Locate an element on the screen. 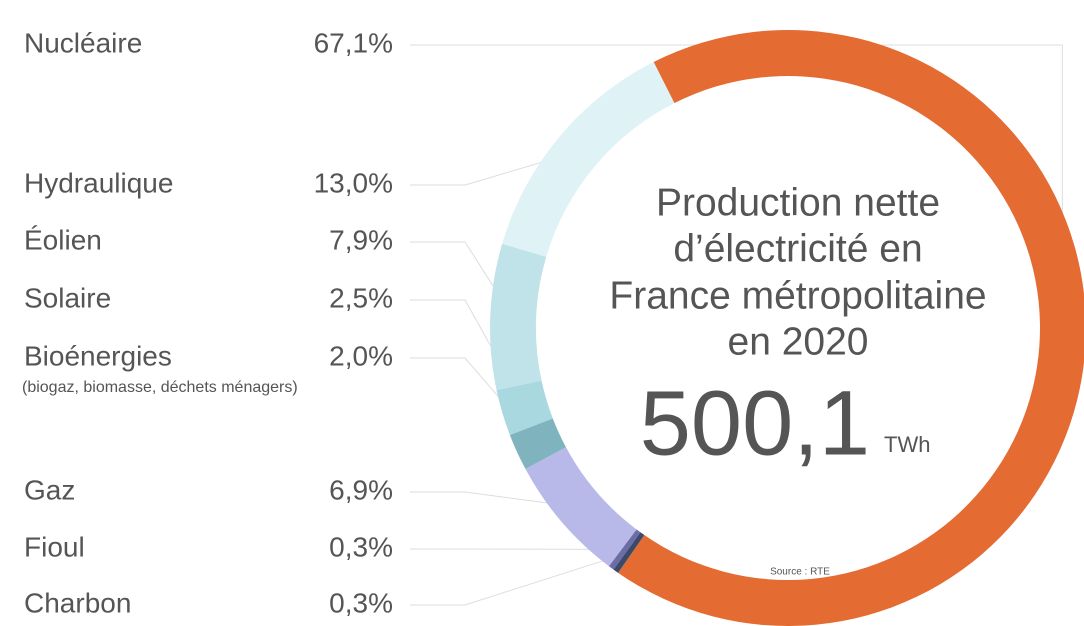  value-label: 2,0% is located at coordinates (361, 355).